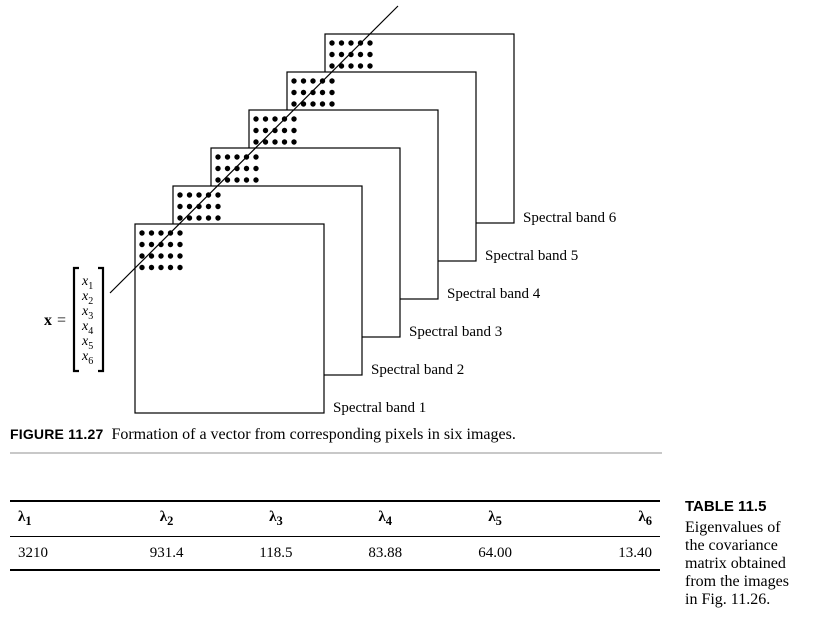 Image resolution: width=814 pixels, height=628 pixels. What do you see at coordinates (455, 332) in the screenshot?
I see `band-label: Spectral band 3` at bounding box center [455, 332].